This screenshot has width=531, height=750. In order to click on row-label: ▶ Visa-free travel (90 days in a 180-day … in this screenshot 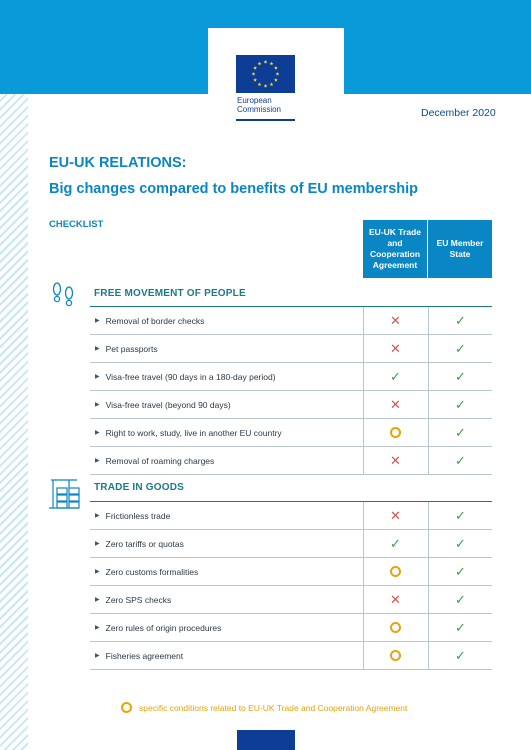, I will do `click(185, 376)`.